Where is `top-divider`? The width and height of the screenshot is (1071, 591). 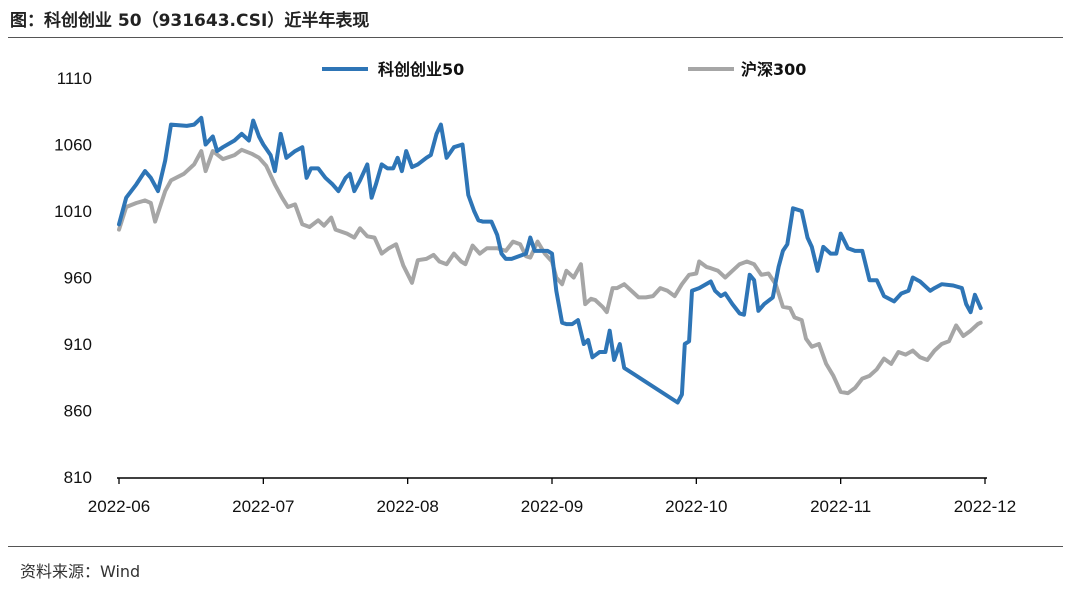
top-divider is located at coordinates (535, 37).